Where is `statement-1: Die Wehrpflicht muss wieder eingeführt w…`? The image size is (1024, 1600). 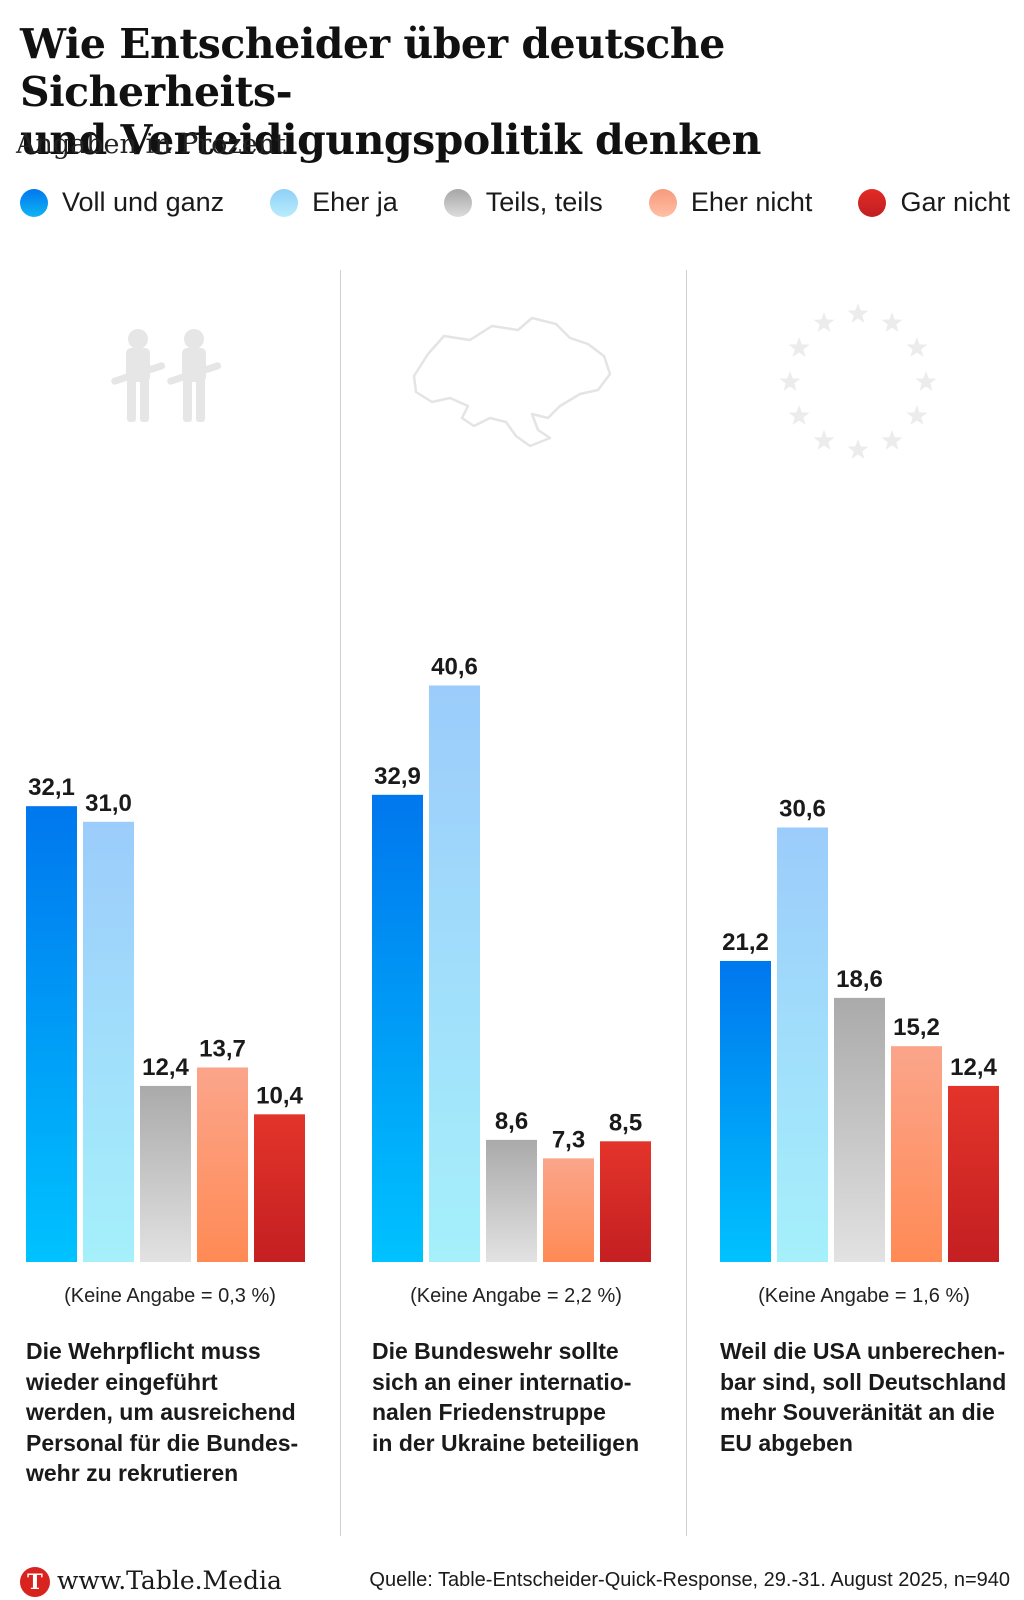 statement-1: Die Wehrpflicht muss wieder eingeführt w… is located at coordinates (186, 1412).